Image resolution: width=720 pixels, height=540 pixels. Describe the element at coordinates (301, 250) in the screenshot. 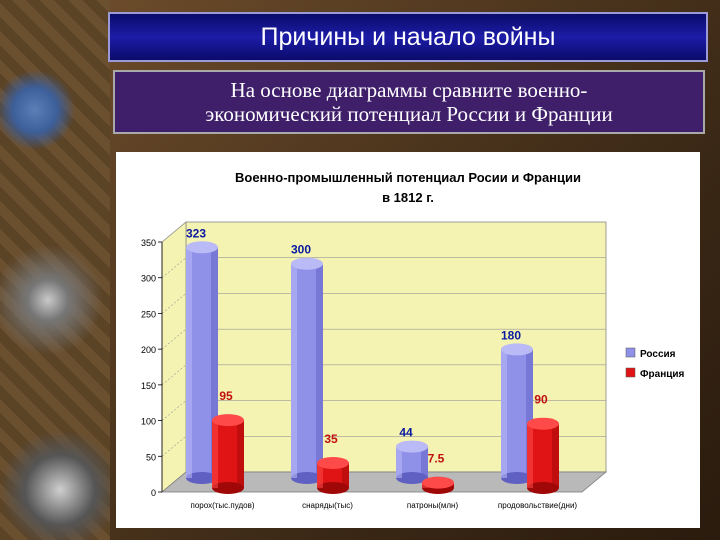

I see `russia-data-label: 300` at that location.